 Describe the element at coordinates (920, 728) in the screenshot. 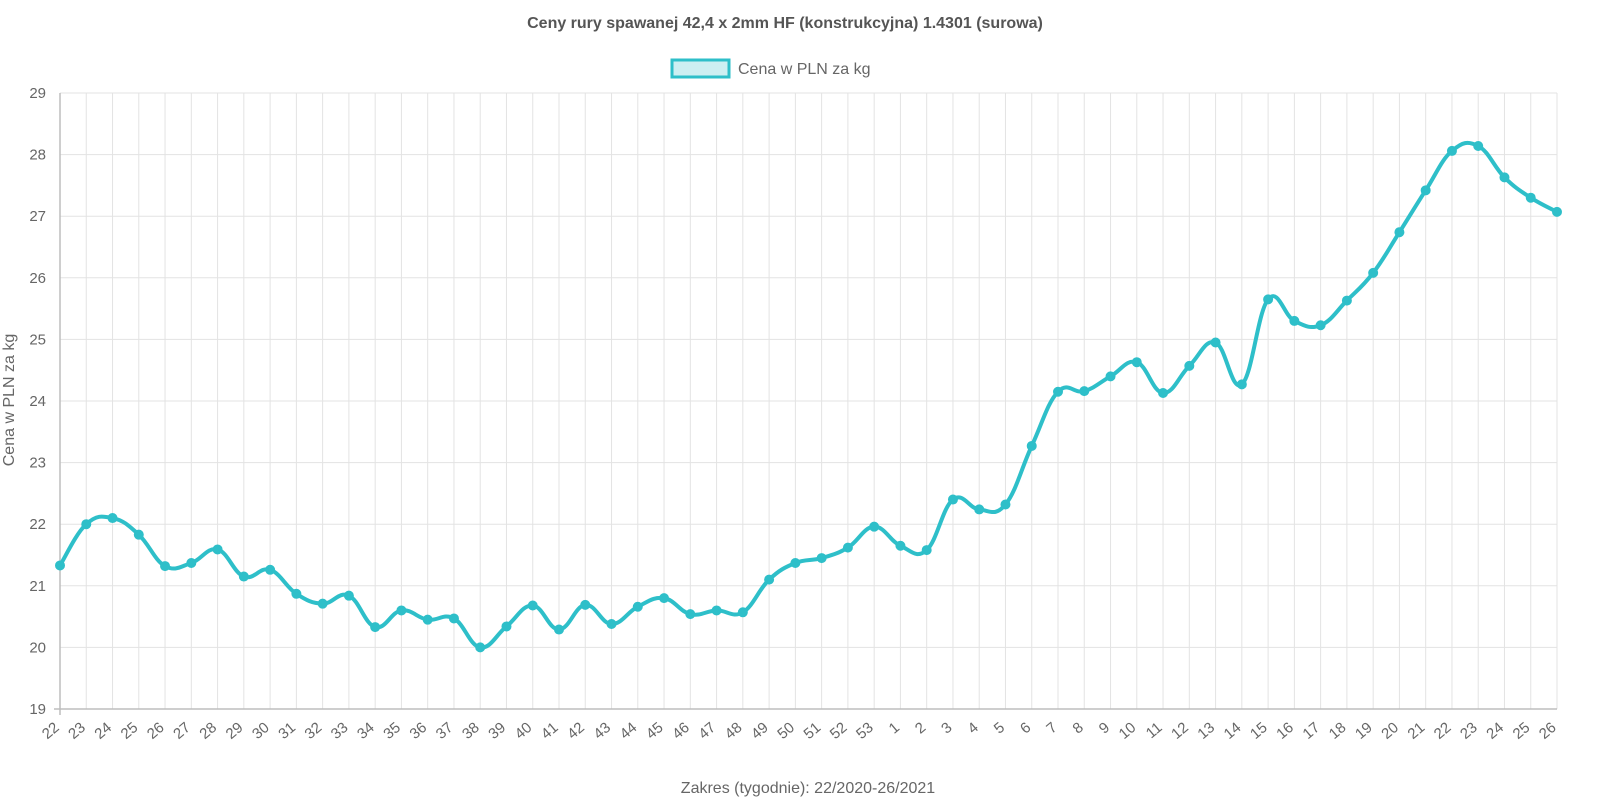

I see `x-tick-label: 2` at that location.